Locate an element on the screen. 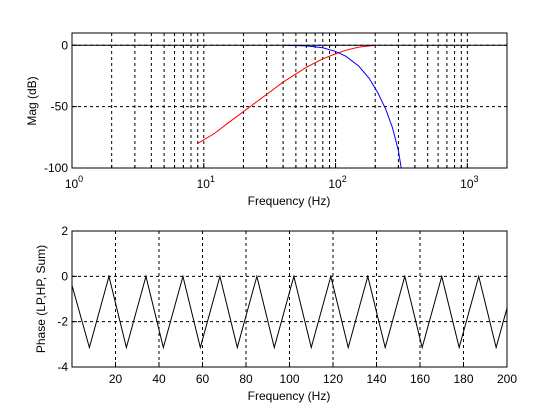 The height and width of the screenshot is (420, 560). magnitude-x-tick-label: 10³ is located at coordinates (469, 182).